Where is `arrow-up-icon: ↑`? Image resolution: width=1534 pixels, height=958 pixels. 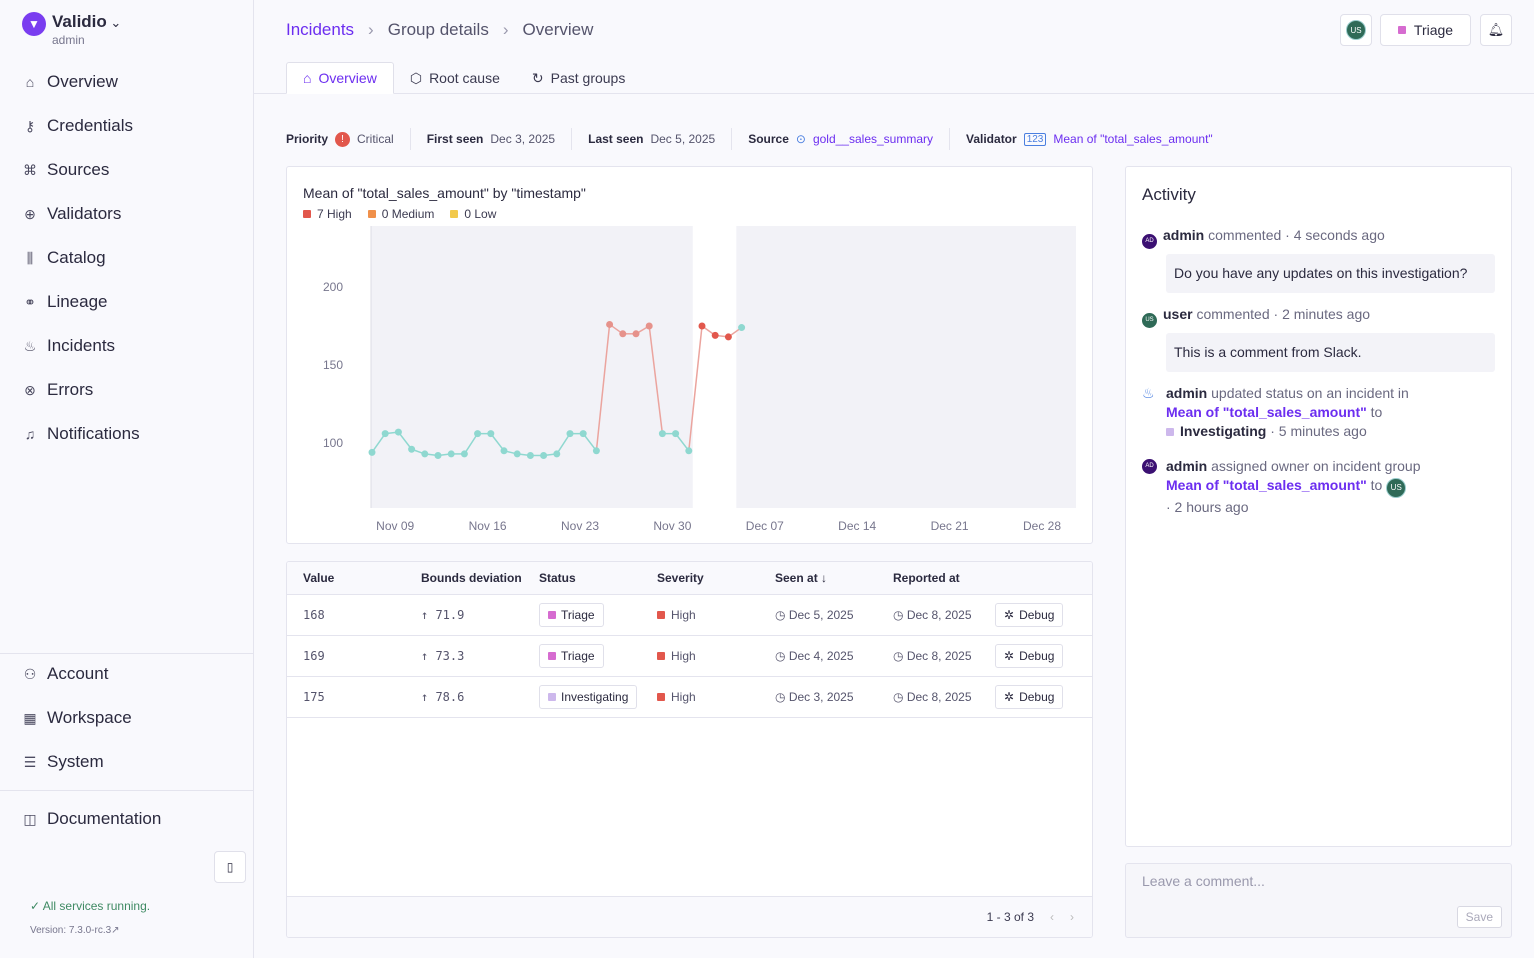 arrow-up-icon: ↑ is located at coordinates (428, 655).